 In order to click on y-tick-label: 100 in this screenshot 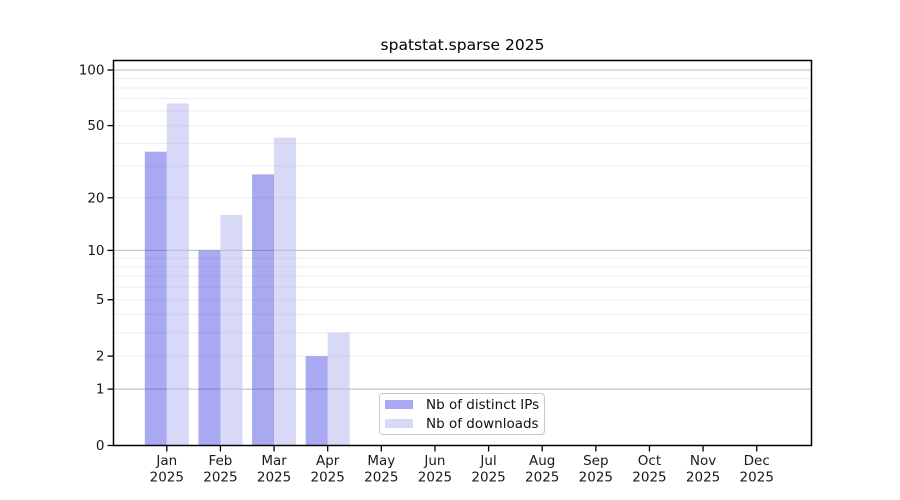, I will do `click(92, 71)`.